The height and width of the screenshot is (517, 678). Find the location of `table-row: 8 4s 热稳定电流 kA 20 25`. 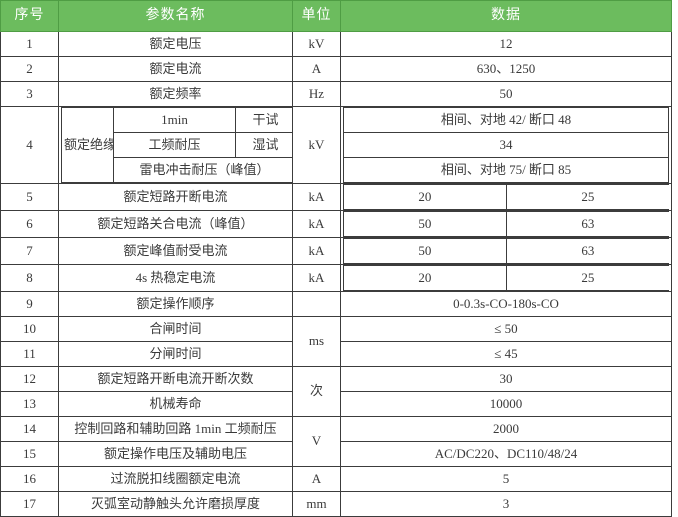

table-row: 8 4s 热稳定电流 kA 20 25 is located at coordinates (336, 278).